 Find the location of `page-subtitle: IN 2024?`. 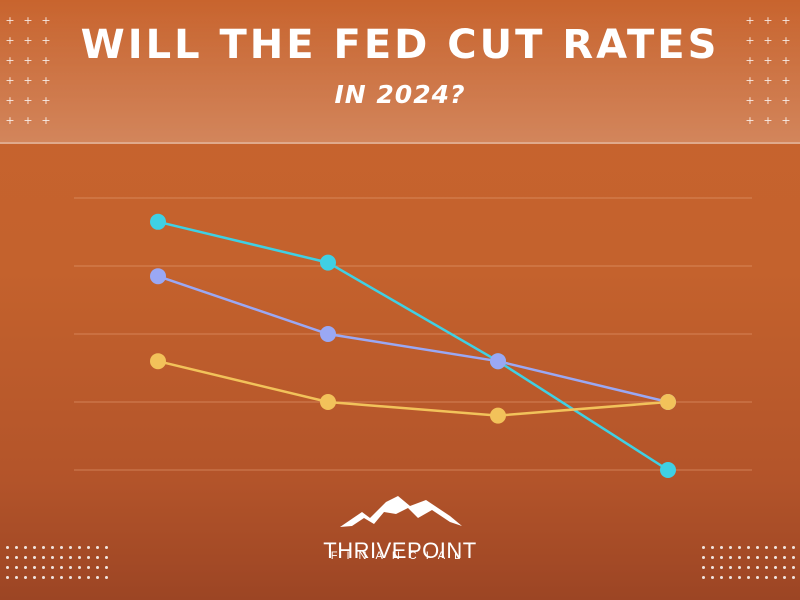

page-subtitle: IN 2024? is located at coordinates (400, 94).